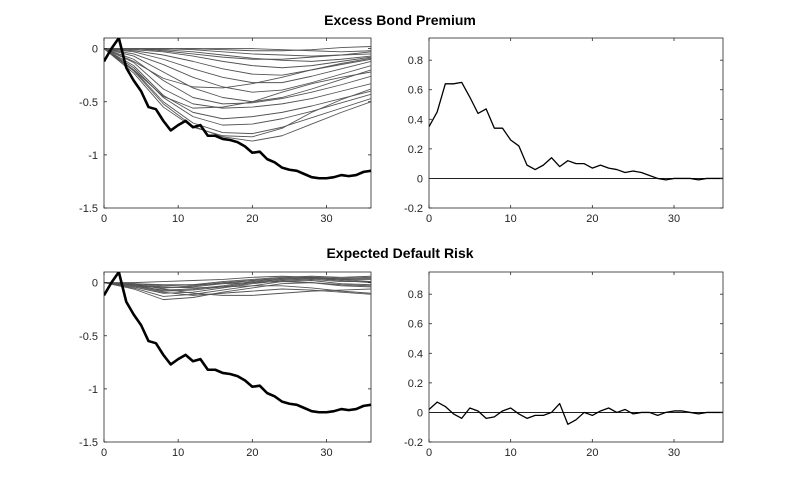 Image resolution: width=800 pixels, height=494 pixels. What do you see at coordinates (399, 253) in the screenshot?
I see `chart-title: Expected Default Risk` at bounding box center [399, 253].